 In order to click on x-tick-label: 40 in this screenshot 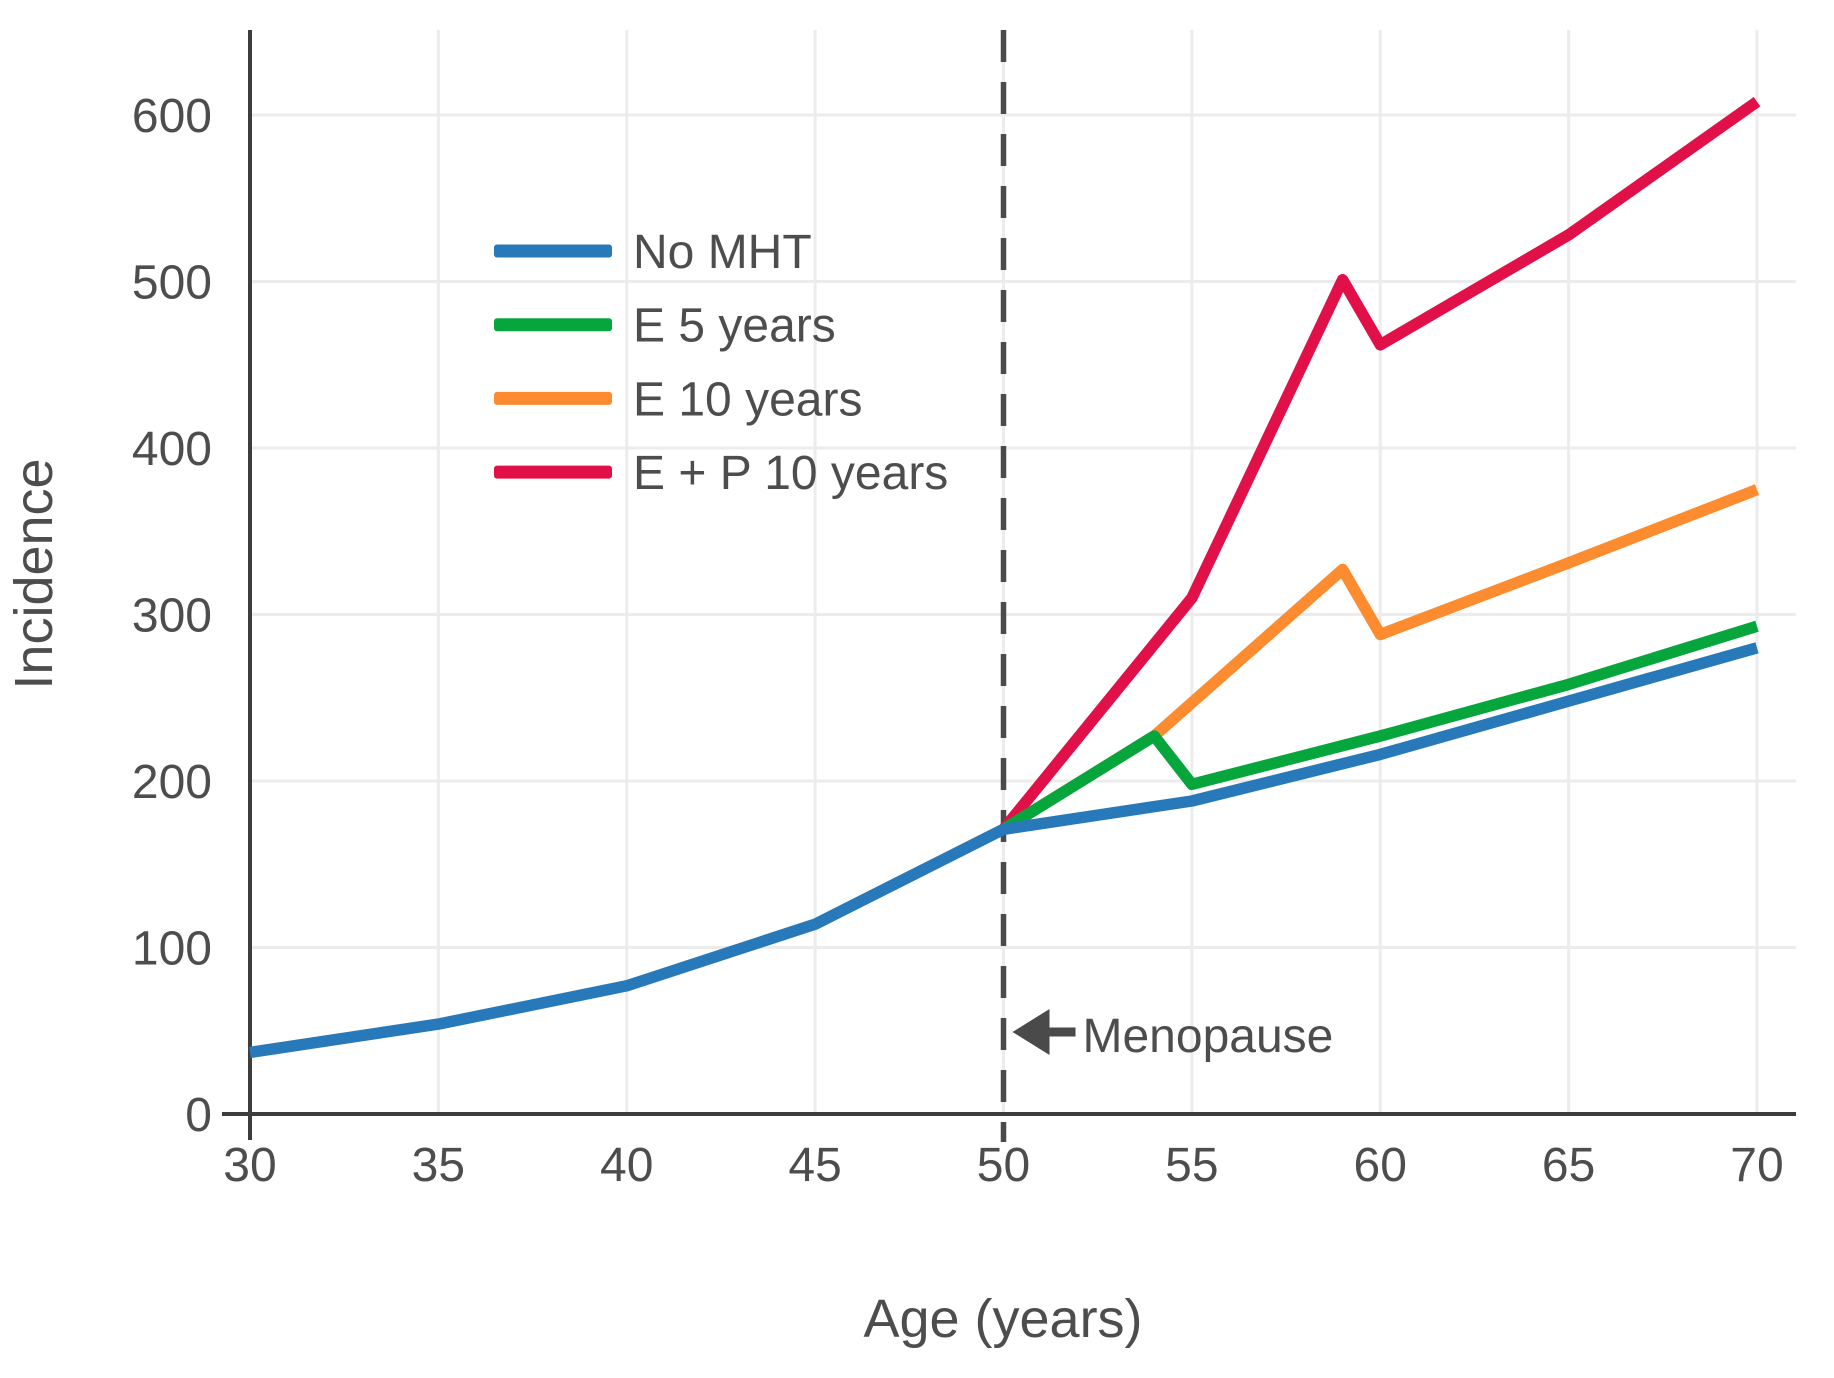, I will do `click(626, 1165)`.